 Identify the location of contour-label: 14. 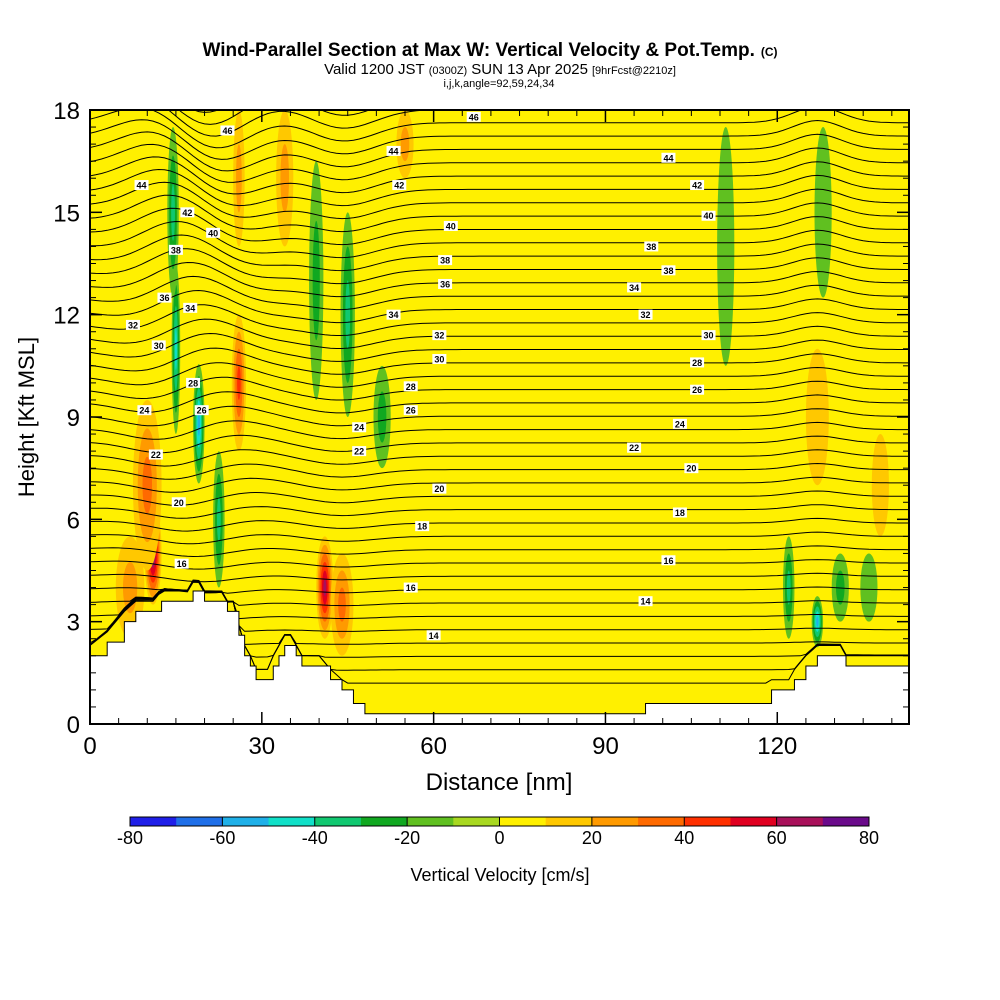
(433, 635).